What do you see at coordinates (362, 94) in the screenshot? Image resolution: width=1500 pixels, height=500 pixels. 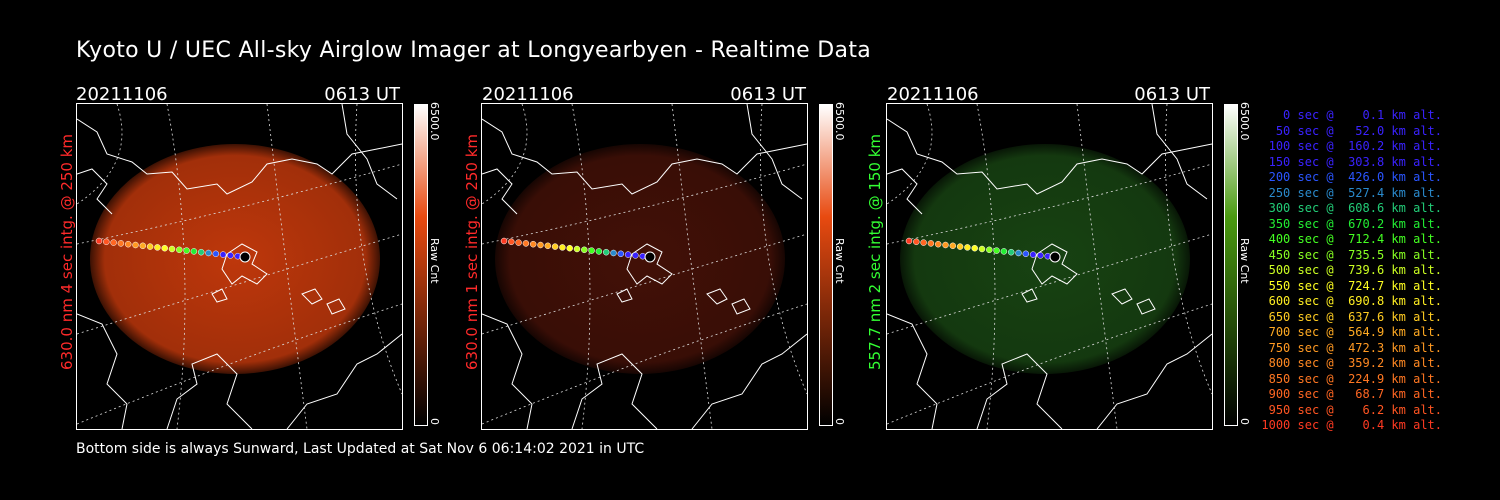 I see `panel-1-time: 0613 UT` at bounding box center [362, 94].